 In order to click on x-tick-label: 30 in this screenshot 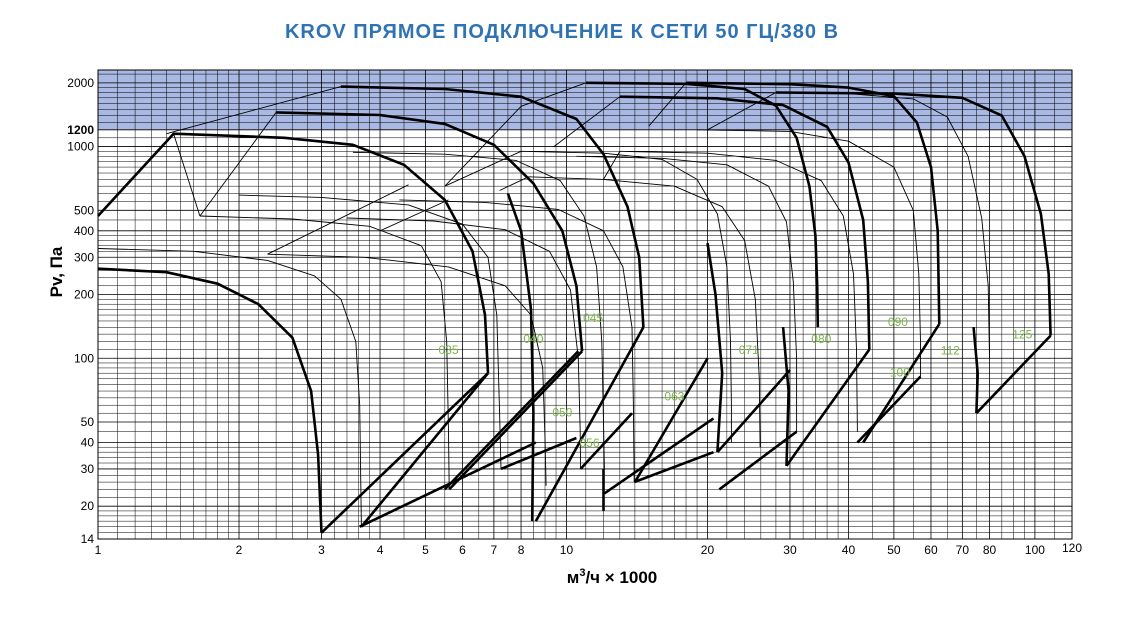, I will do `click(790, 550)`.